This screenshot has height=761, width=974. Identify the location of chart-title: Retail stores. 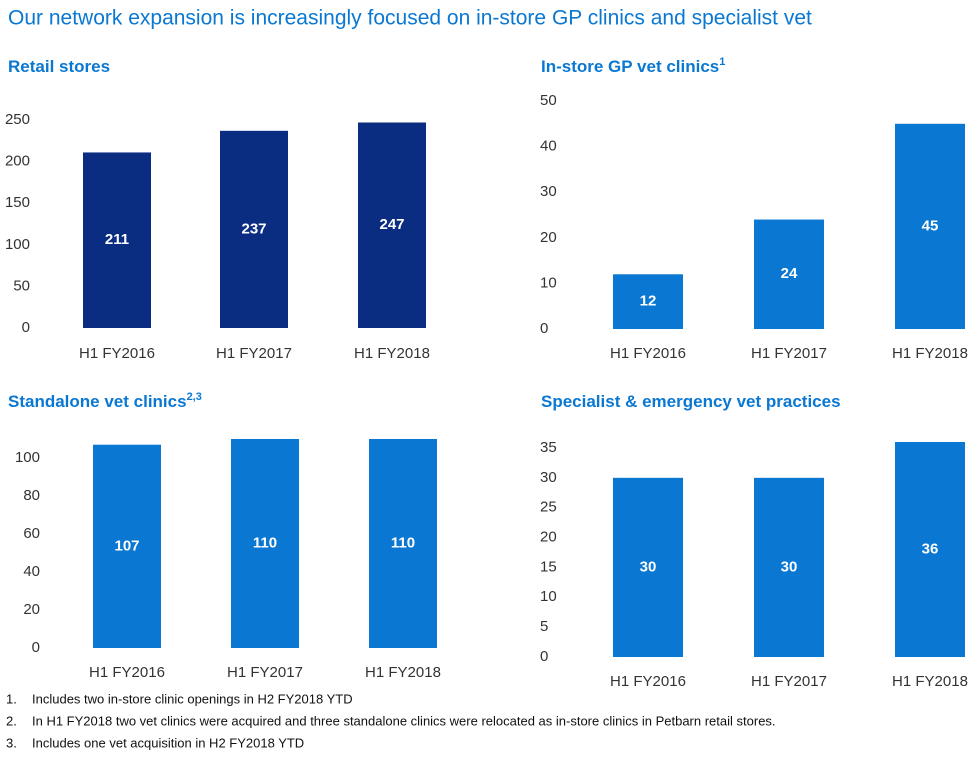
(59, 66).